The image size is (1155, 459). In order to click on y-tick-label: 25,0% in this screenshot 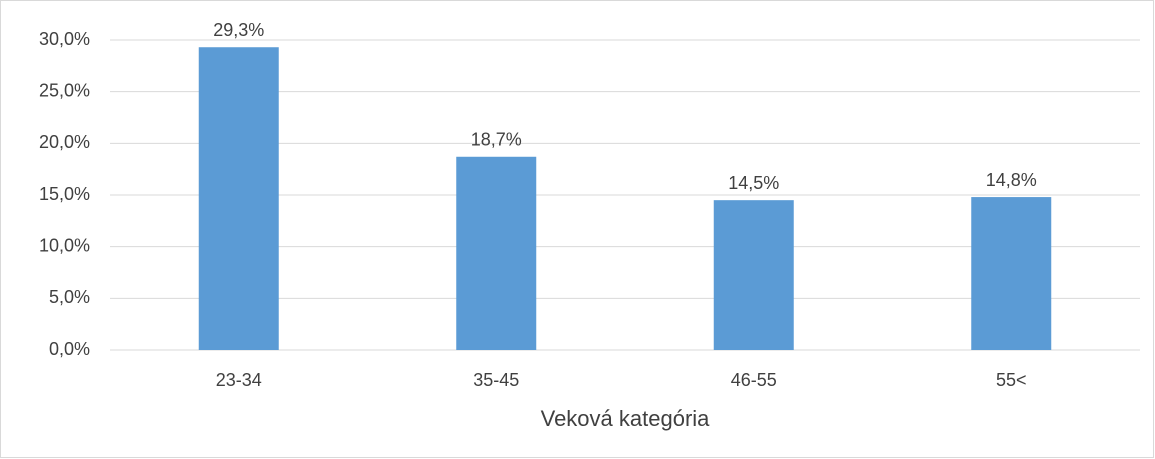, I will do `click(64, 90)`.